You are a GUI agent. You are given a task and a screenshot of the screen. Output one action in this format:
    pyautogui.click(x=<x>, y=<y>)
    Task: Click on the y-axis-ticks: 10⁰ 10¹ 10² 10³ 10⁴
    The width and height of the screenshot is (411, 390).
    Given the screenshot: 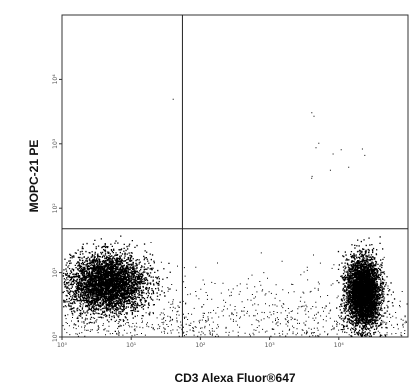 What is the action you would take?
    pyautogui.click(x=57, y=208)
    